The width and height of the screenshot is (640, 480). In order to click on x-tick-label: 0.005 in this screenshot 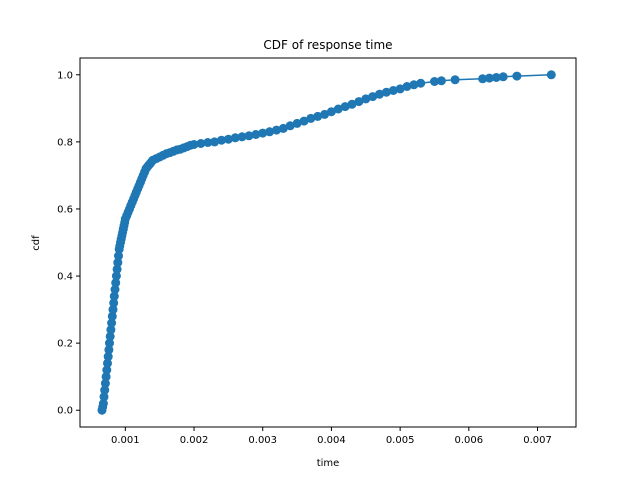, I will do `click(400, 440)`.